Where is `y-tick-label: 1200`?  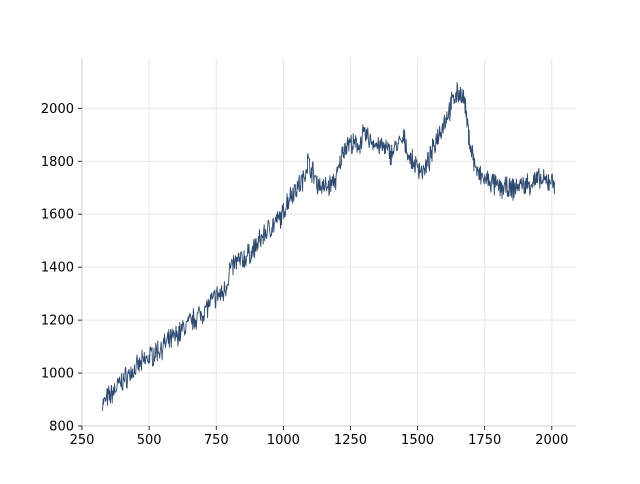 y-tick-label: 1200 is located at coordinates (57, 321).